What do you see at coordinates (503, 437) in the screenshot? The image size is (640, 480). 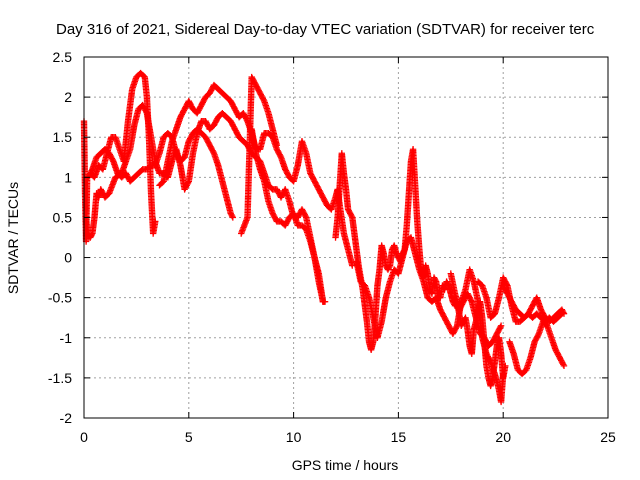 I see `x-tick-label: 20` at bounding box center [503, 437].